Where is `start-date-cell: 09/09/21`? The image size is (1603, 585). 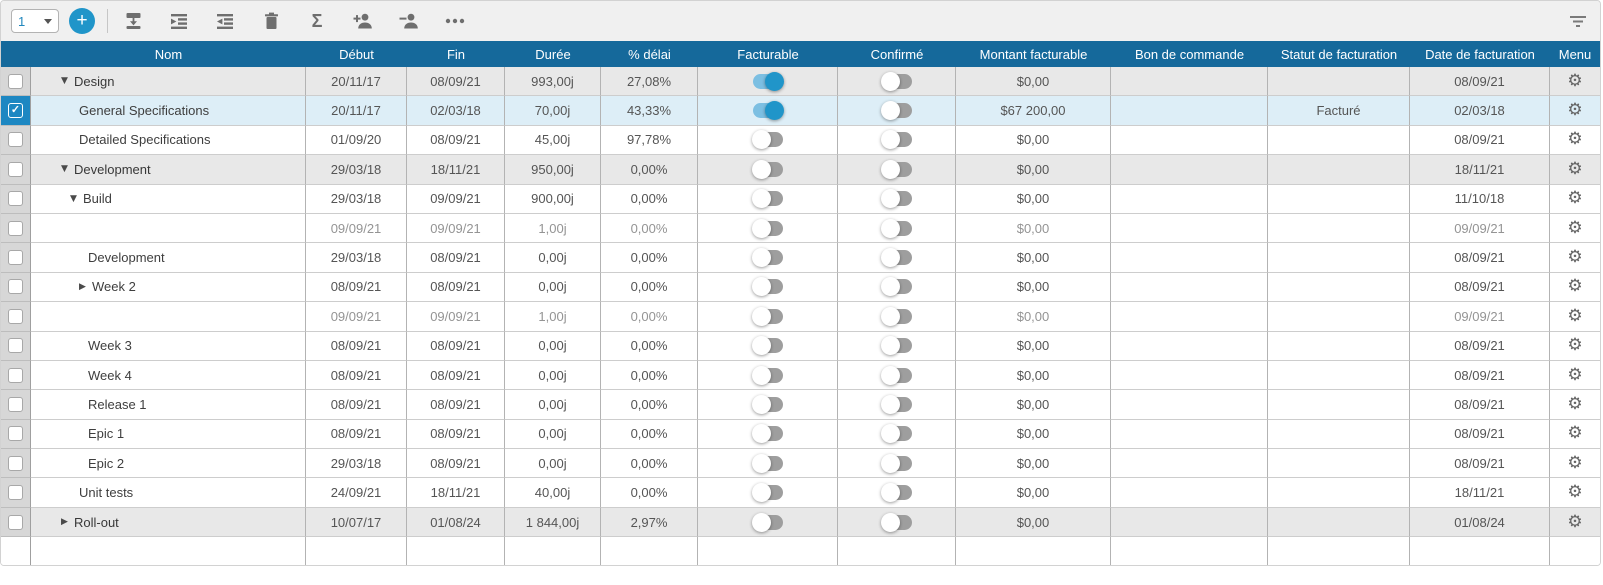
start-date-cell: 09/09/21 is located at coordinates (356, 317).